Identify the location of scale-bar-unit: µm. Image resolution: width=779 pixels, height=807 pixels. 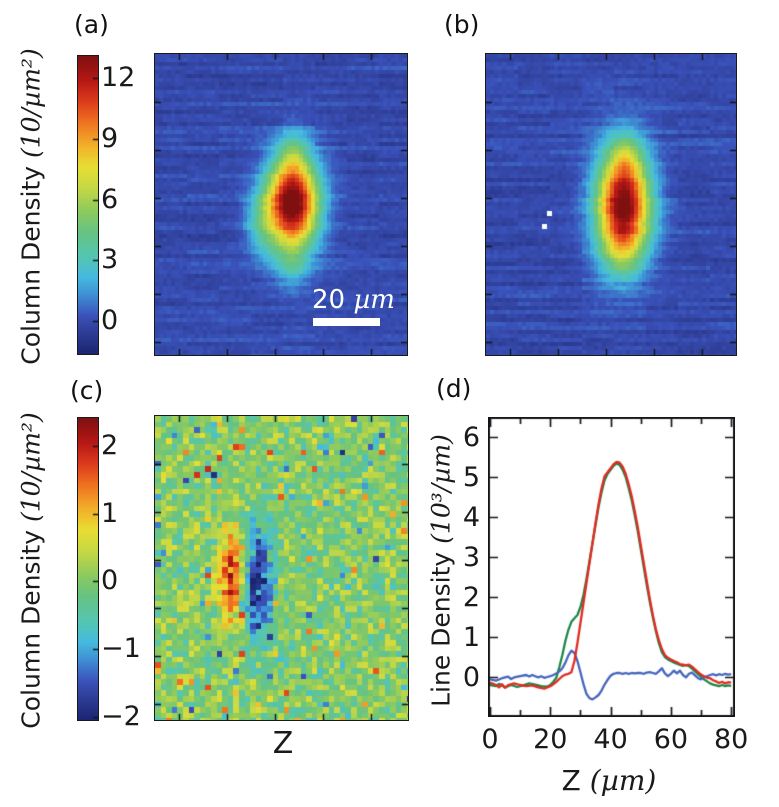
(374, 300).